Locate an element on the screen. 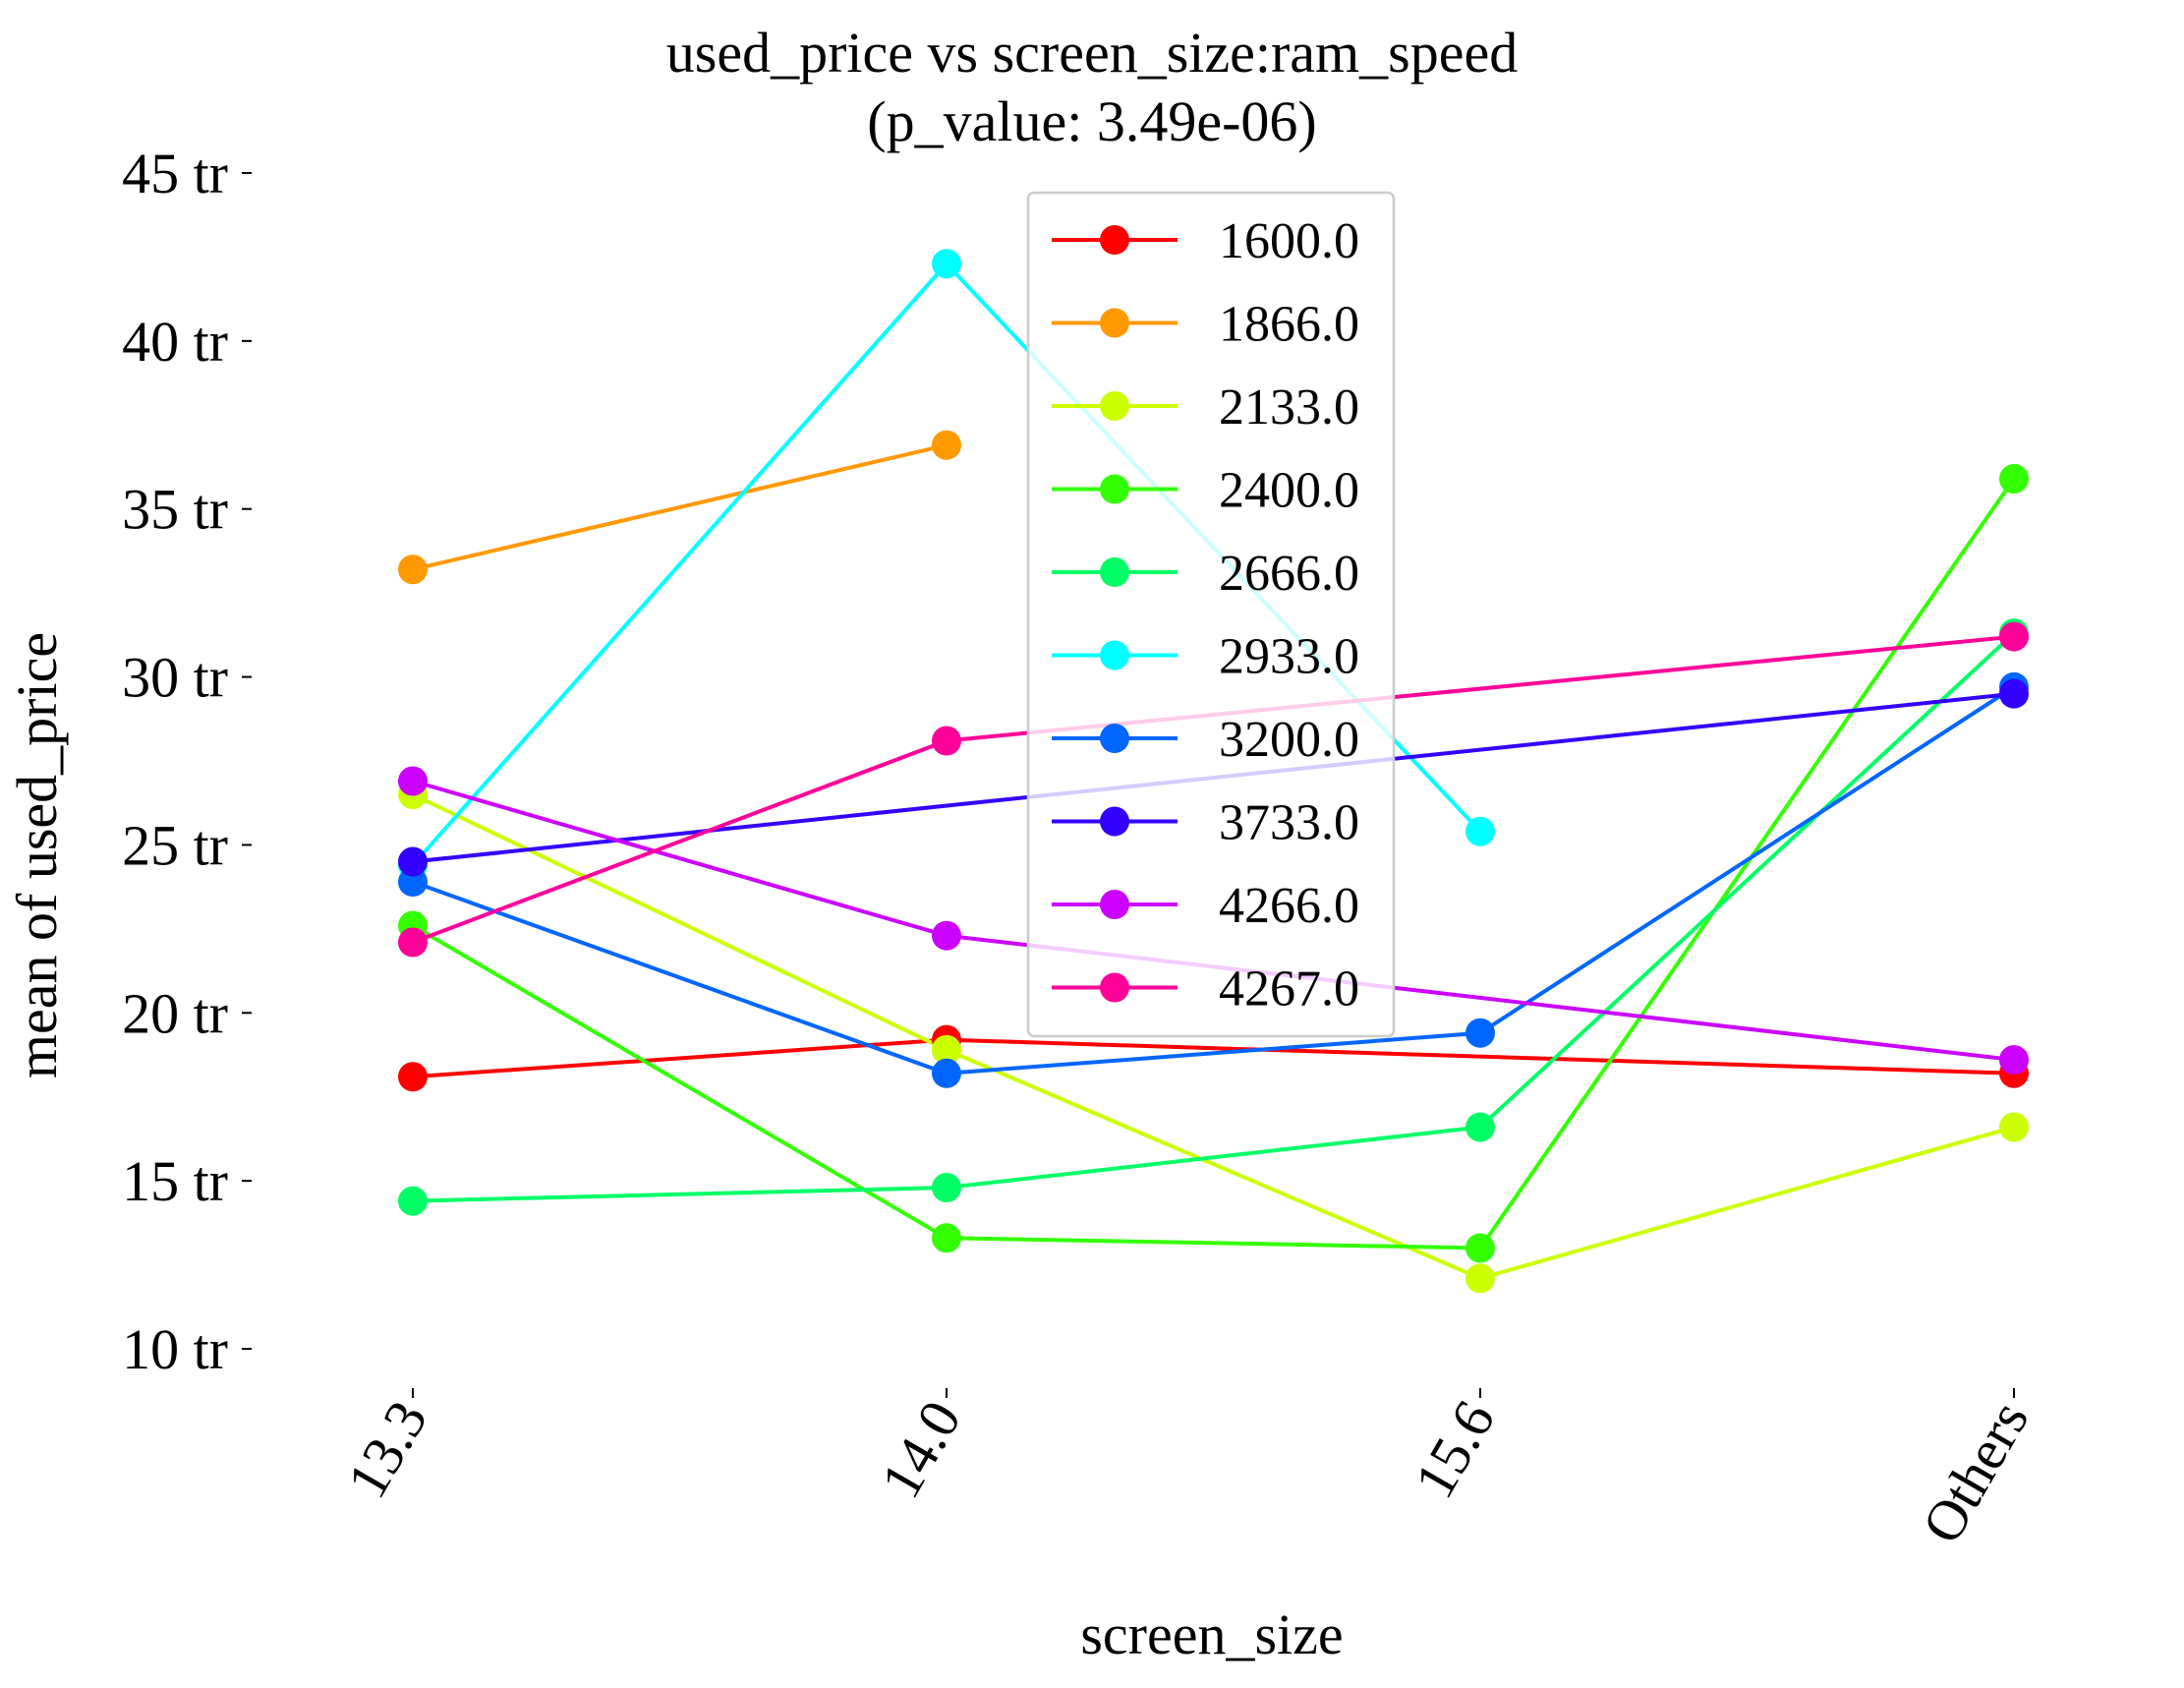 This screenshot has width=2184, height=1688. x-tick-label: 14.0 is located at coordinates (920, 1449).